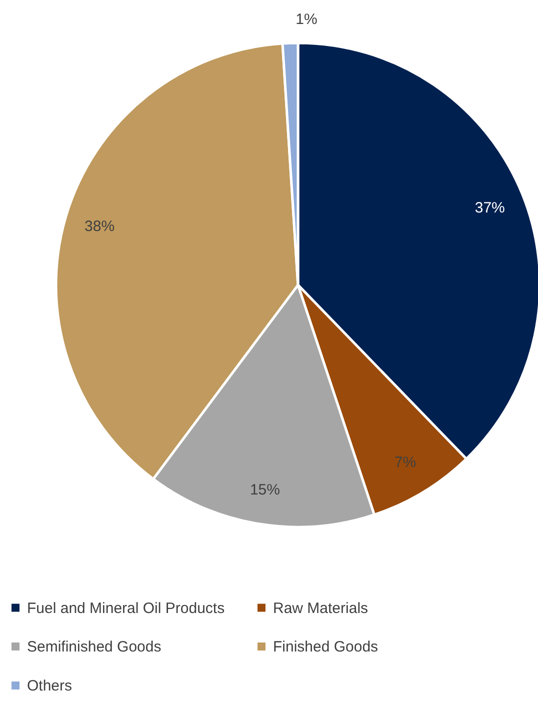 This screenshot has width=538, height=714. What do you see at coordinates (99, 227) in the screenshot?
I see `data-label: 38%` at bounding box center [99, 227].